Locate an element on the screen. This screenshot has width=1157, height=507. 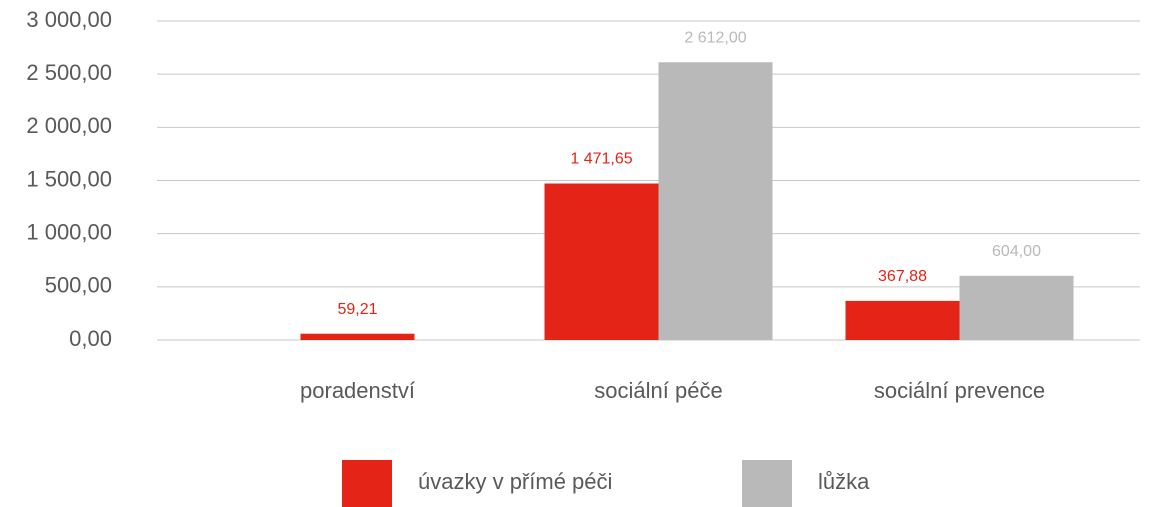
y-tick-label: 0,00 is located at coordinates (90, 338).